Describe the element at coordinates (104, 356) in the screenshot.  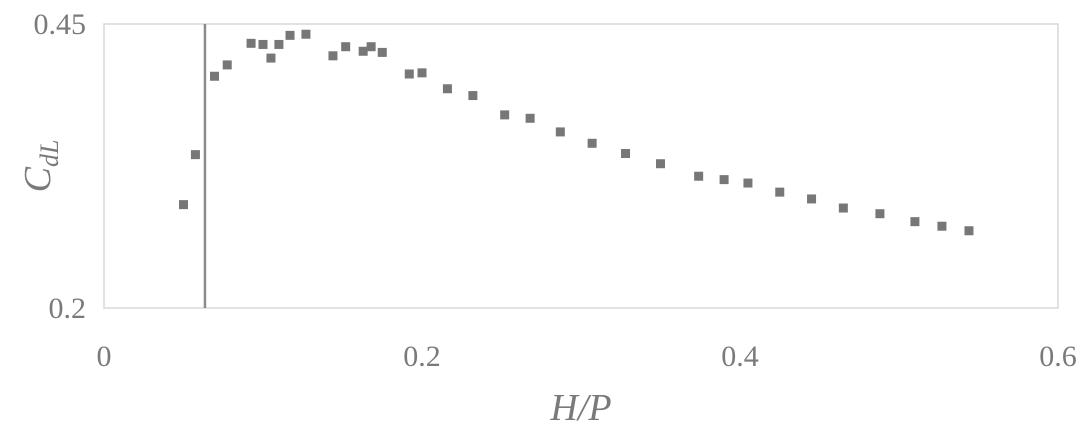
I see `x-tick-label: 0` at that location.